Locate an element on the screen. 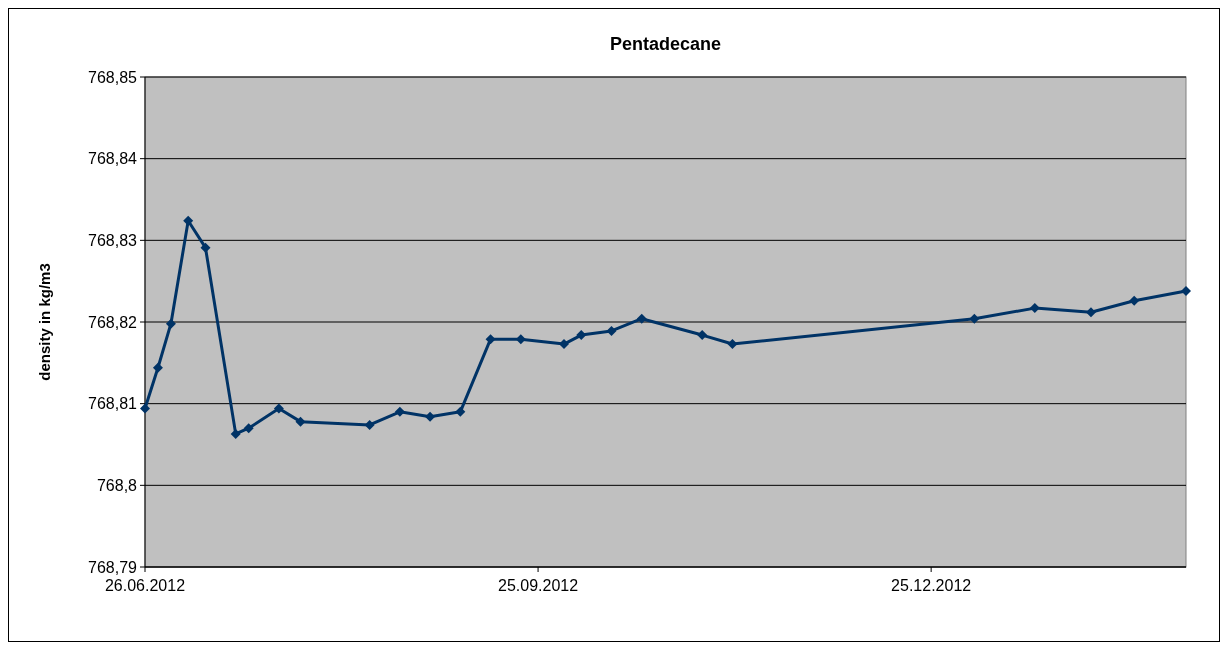 This screenshot has height=650, width=1228. y-tick-label: 768,85 is located at coordinates (113, 77).